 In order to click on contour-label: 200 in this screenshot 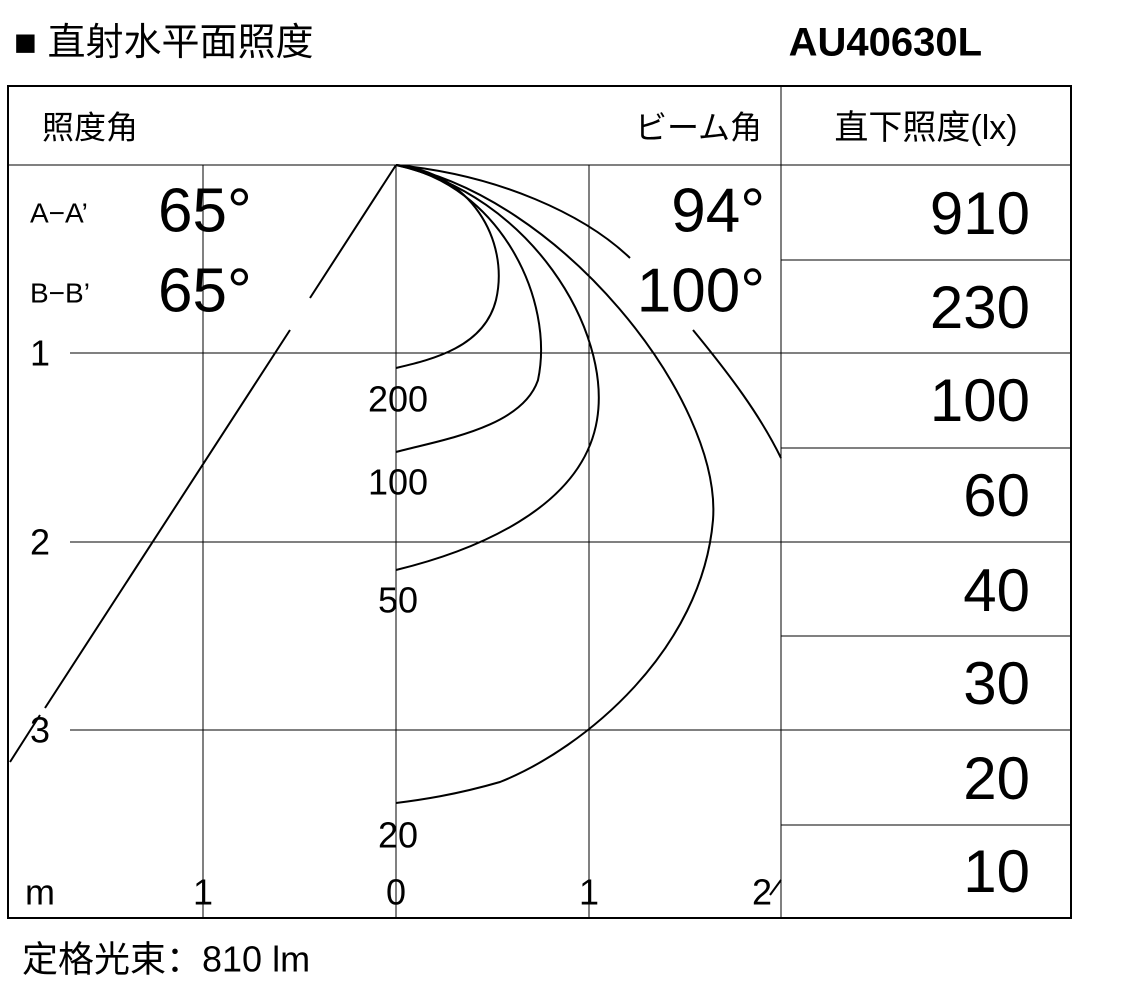, I will do `click(398, 399)`.